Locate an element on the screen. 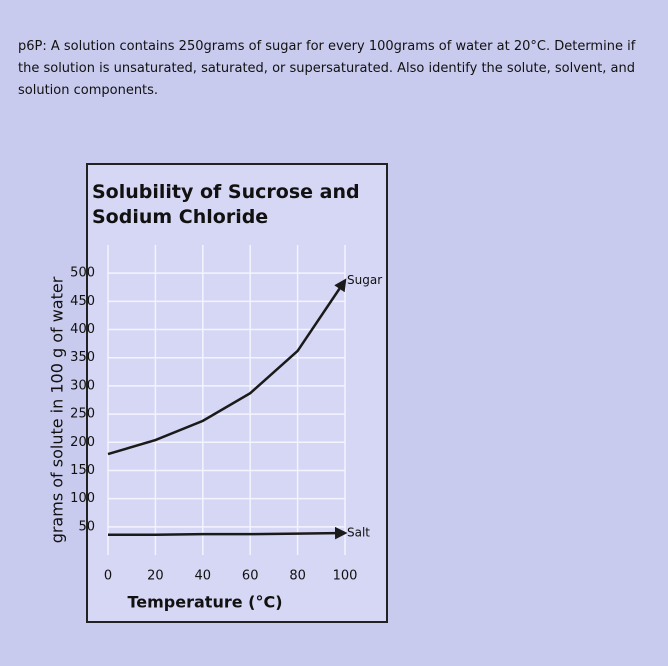 Image resolution: width=668 pixels, height=666 pixels. x-tick-label: 0 is located at coordinates (108, 576).